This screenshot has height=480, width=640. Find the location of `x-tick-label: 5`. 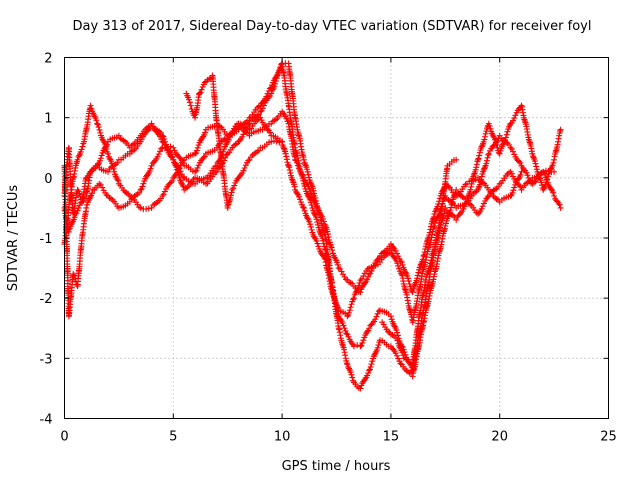

x-tick-label: 5 is located at coordinates (173, 437).